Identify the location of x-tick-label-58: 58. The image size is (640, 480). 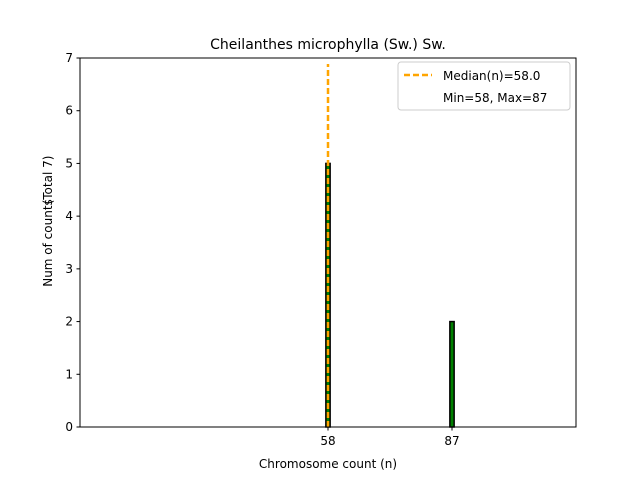
(327, 441).